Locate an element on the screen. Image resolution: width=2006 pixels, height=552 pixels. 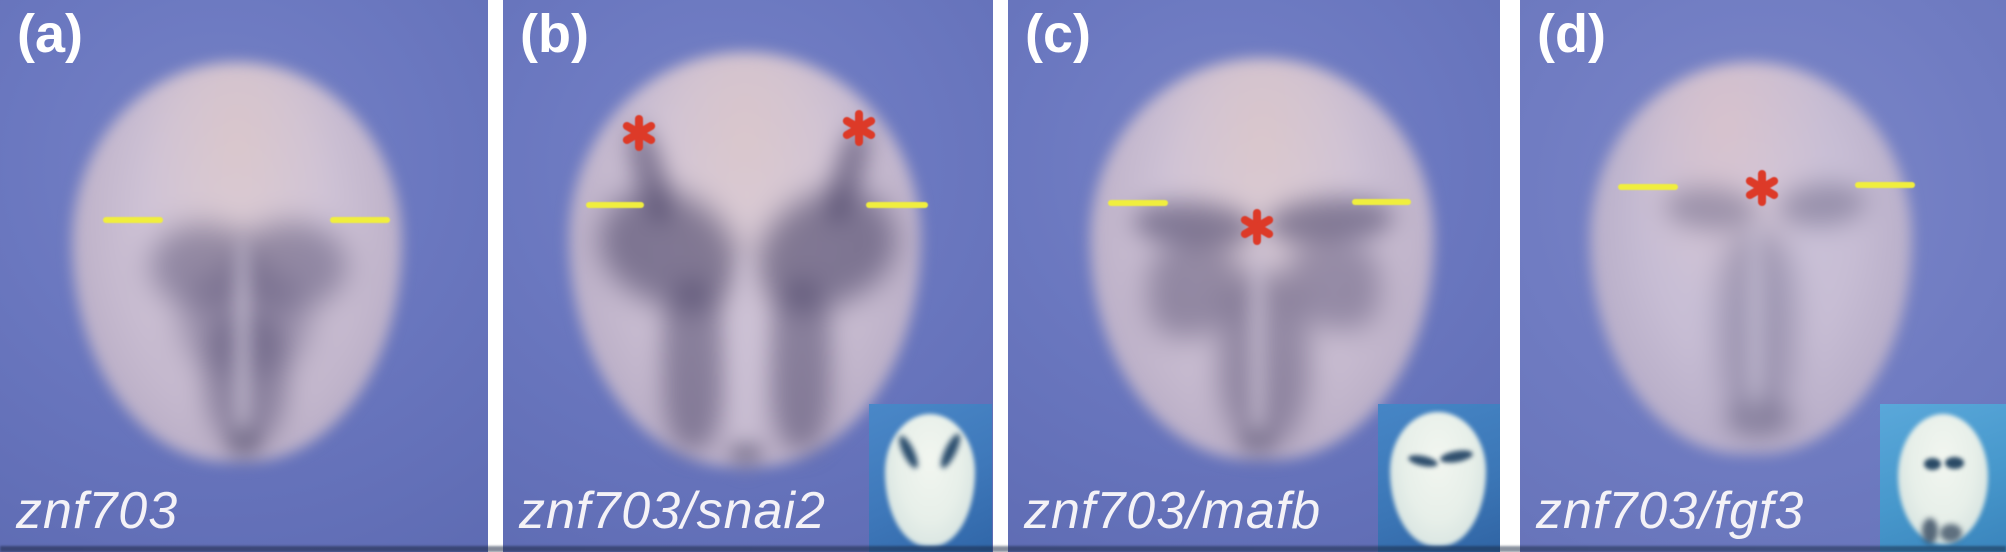
embryo-photo-c is located at coordinates (1262, 259).